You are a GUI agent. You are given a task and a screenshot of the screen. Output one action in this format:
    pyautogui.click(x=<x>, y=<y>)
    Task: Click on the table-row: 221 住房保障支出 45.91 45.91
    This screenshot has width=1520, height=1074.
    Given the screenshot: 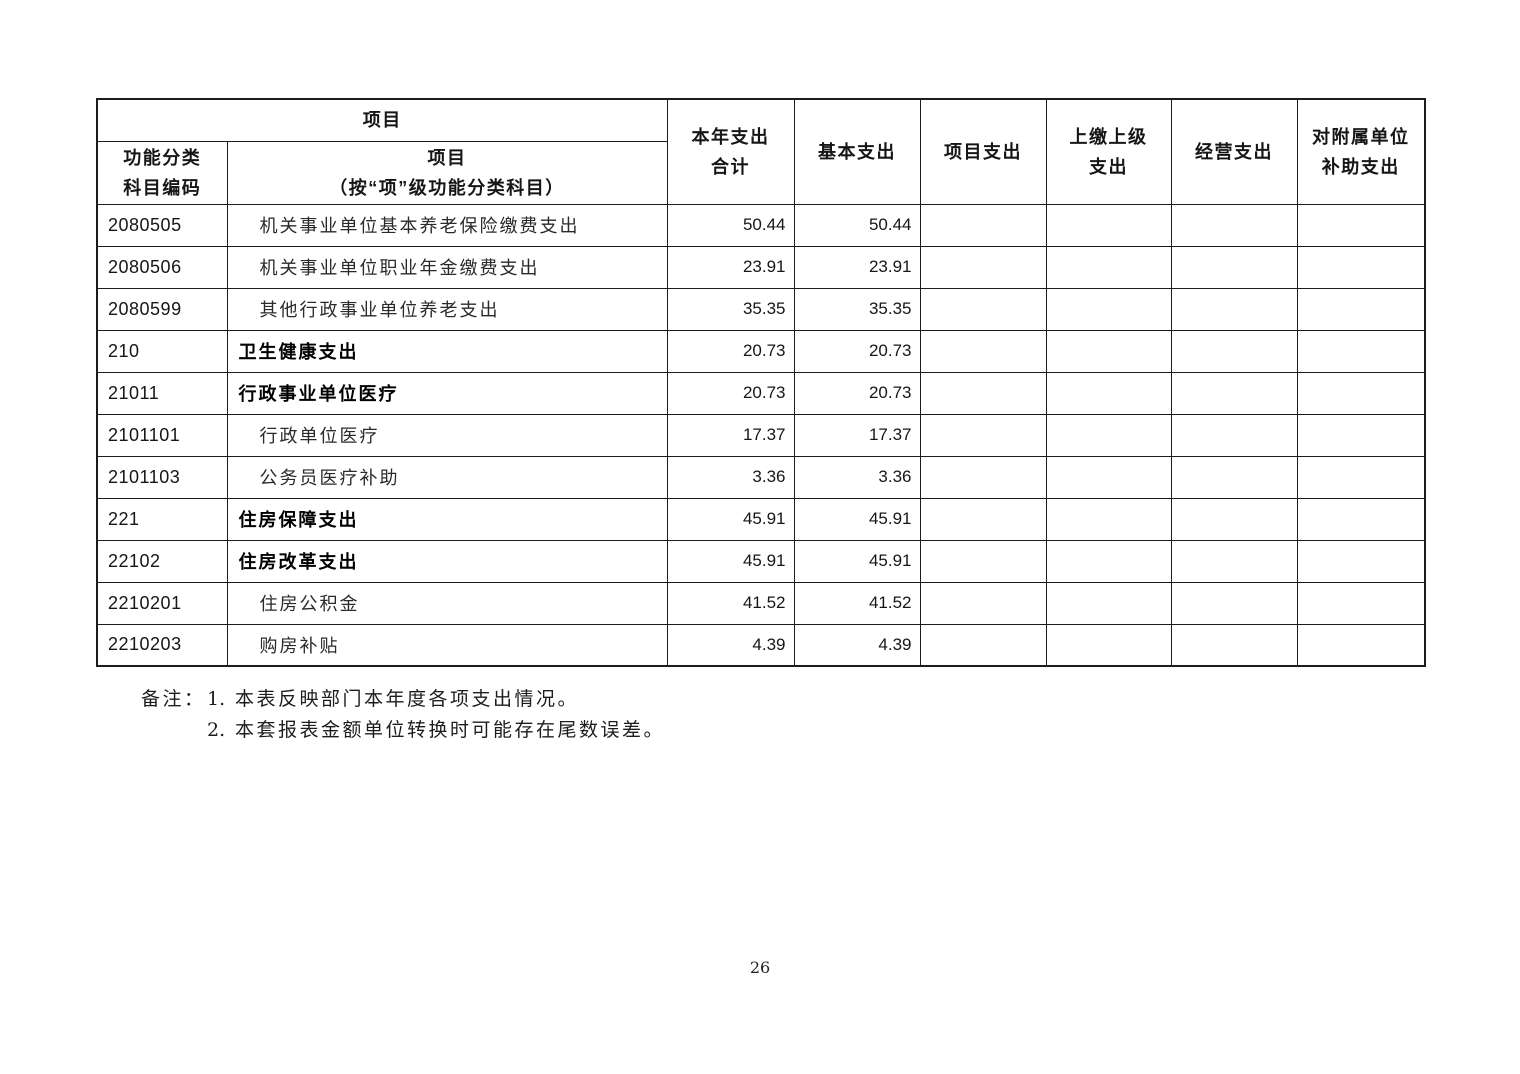 What is the action you would take?
    pyautogui.click(x=761, y=519)
    